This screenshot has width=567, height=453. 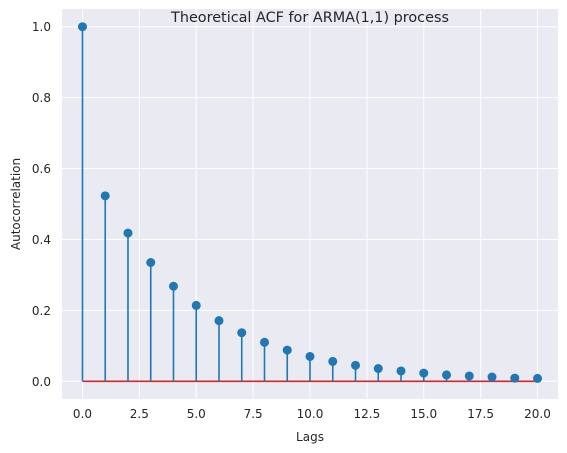 I want to click on y-tick-label: 1.0, so click(x=41, y=27).